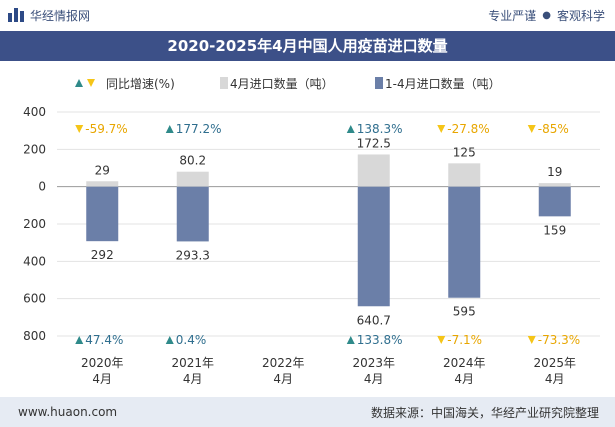  I want to click on slogan-right: 客观科学, so click(580, 15).